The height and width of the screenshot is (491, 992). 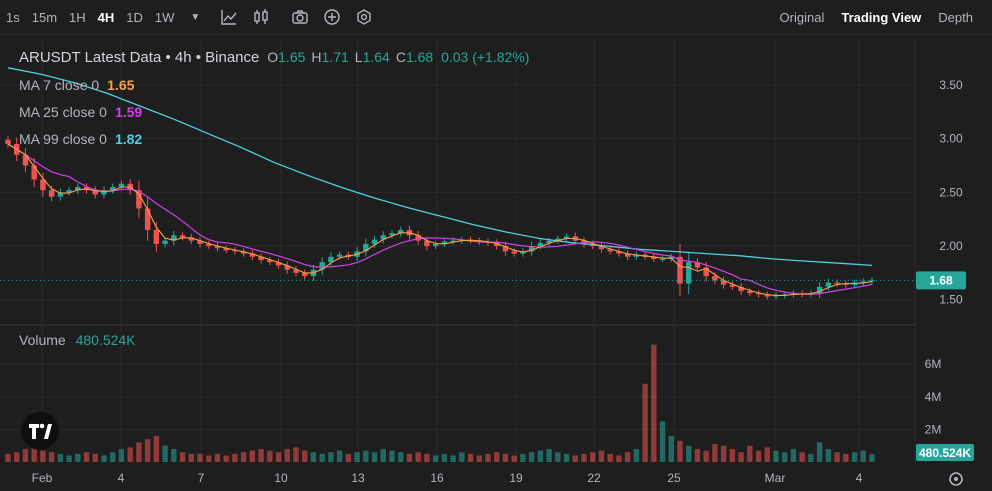 I want to click on time-tick-label: 25, so click(x=674, y=478).